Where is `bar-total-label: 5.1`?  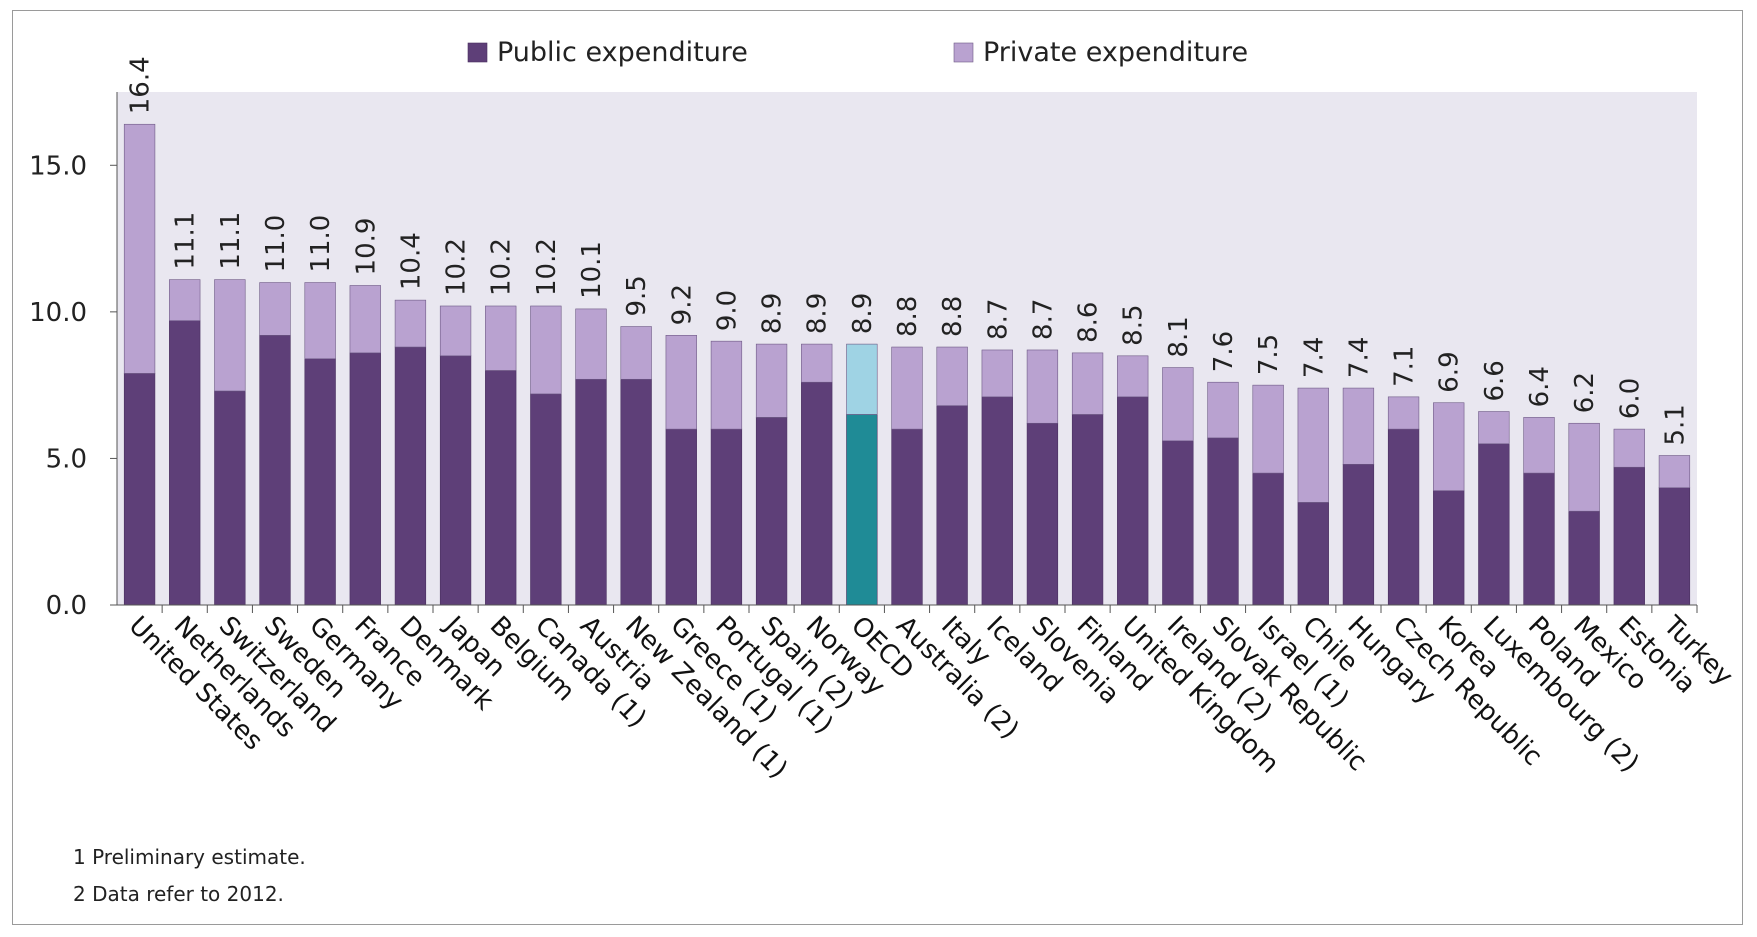 bar-total-label: 5.1 is located at coordinates (1675, 424).